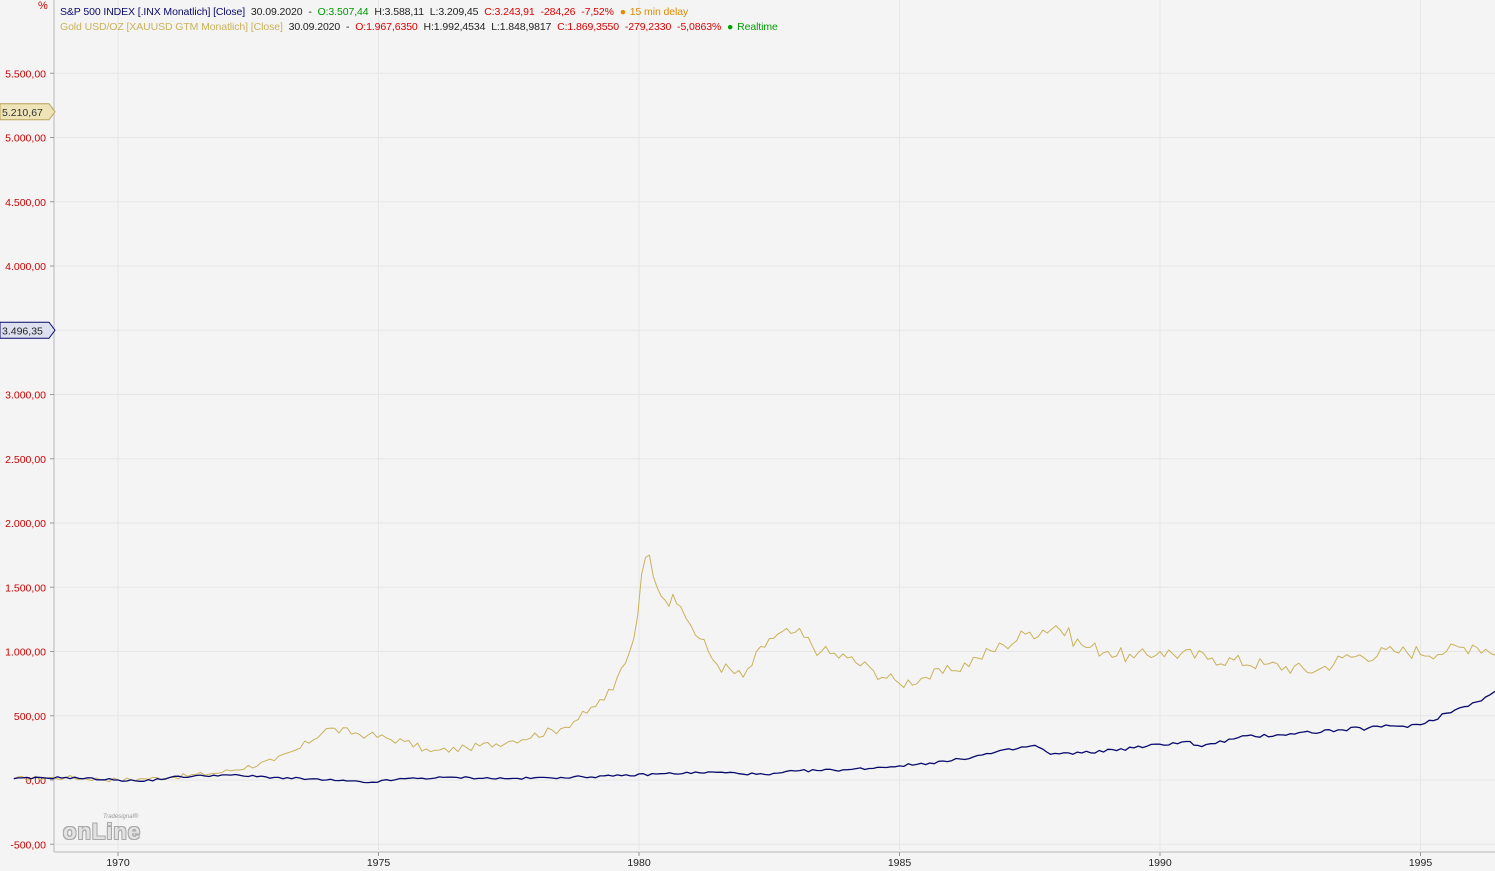 Image resolution: width=1495 pixels, height=871 pixels. I want to click on x-tick-label: 1975, so click(379, 863).